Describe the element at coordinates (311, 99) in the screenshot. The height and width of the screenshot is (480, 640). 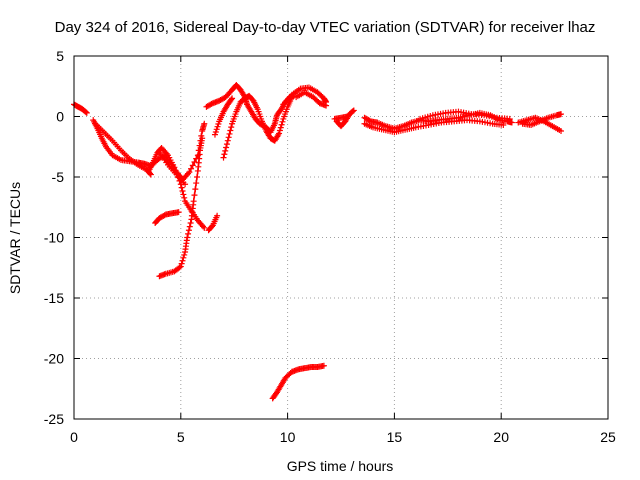
I see `series-arc-l` at that location.